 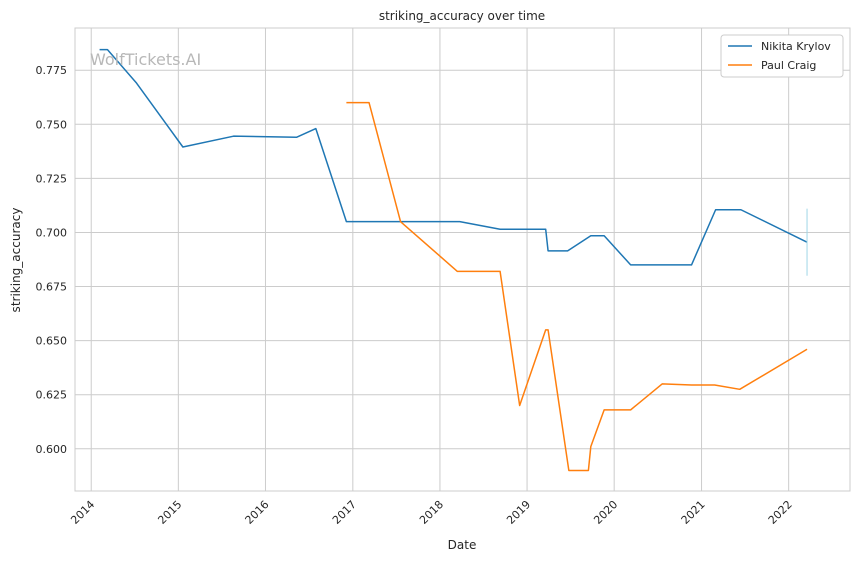 What do you see at coordinates (52, 260) in the screenshot?
I see `y-axis-ticks: 0.600 0.625 0.650 0.675 0.700 0.725 0.750 0.775` at bounding box center [52, 260].